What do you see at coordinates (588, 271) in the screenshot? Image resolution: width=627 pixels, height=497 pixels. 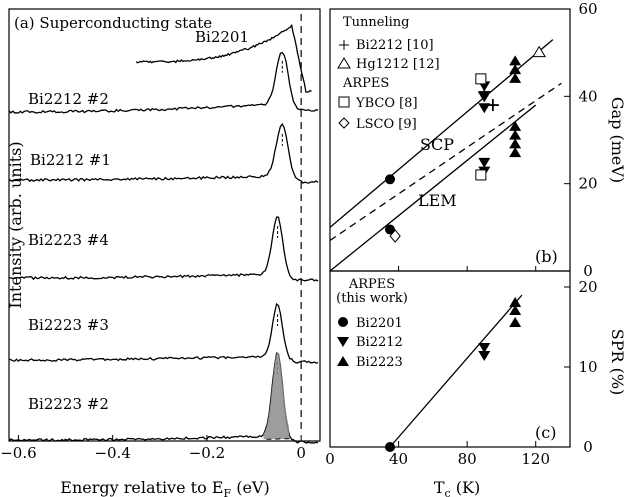 I see `panel-b-y-tick-label: 0` at bounding box center [588, 271].